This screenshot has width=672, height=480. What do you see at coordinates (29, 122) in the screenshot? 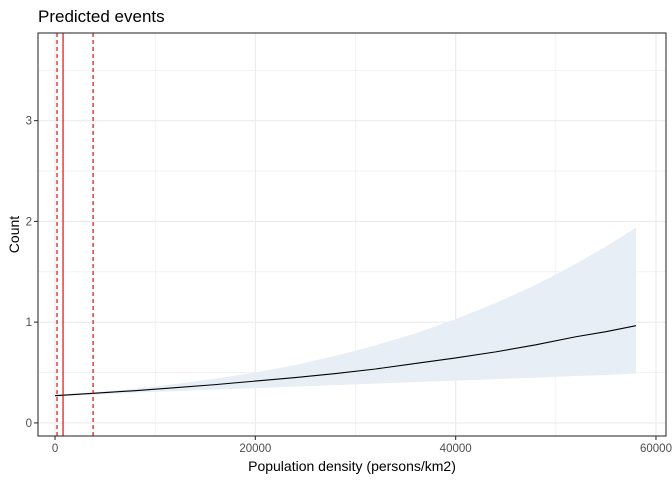
I see `y-tick-label: 3` at bounding box center [29, 122].